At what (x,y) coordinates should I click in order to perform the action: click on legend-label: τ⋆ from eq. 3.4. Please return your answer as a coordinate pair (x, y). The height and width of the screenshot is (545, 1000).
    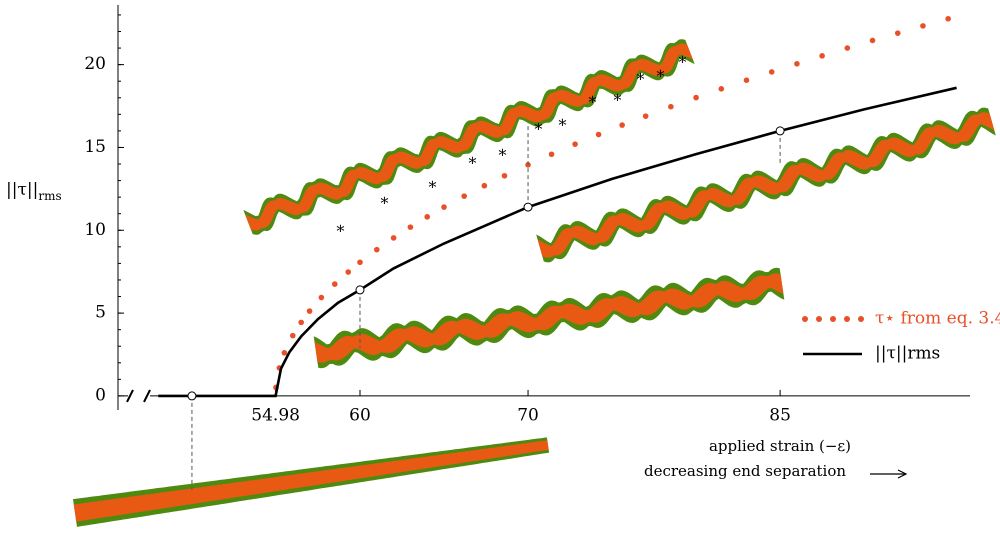
    Looking at the image, I should click on (937, 319).